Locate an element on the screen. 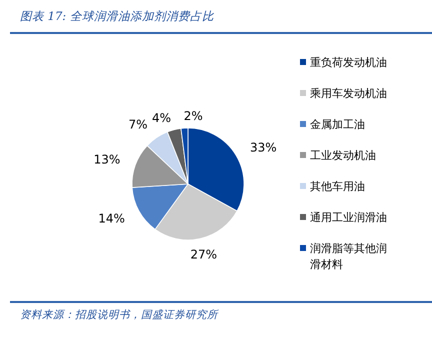 This screenshot has height=340, width=432. legend-label: 润滑脂等其他润滑材料 is located at coordinates (348, 256).